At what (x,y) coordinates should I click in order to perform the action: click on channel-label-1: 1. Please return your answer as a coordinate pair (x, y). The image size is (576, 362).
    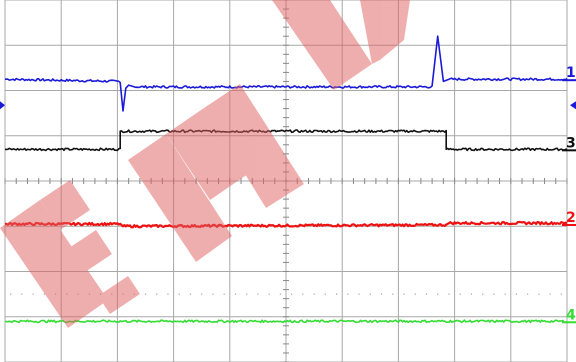
    Looking at the image, I should click on (571, 73).